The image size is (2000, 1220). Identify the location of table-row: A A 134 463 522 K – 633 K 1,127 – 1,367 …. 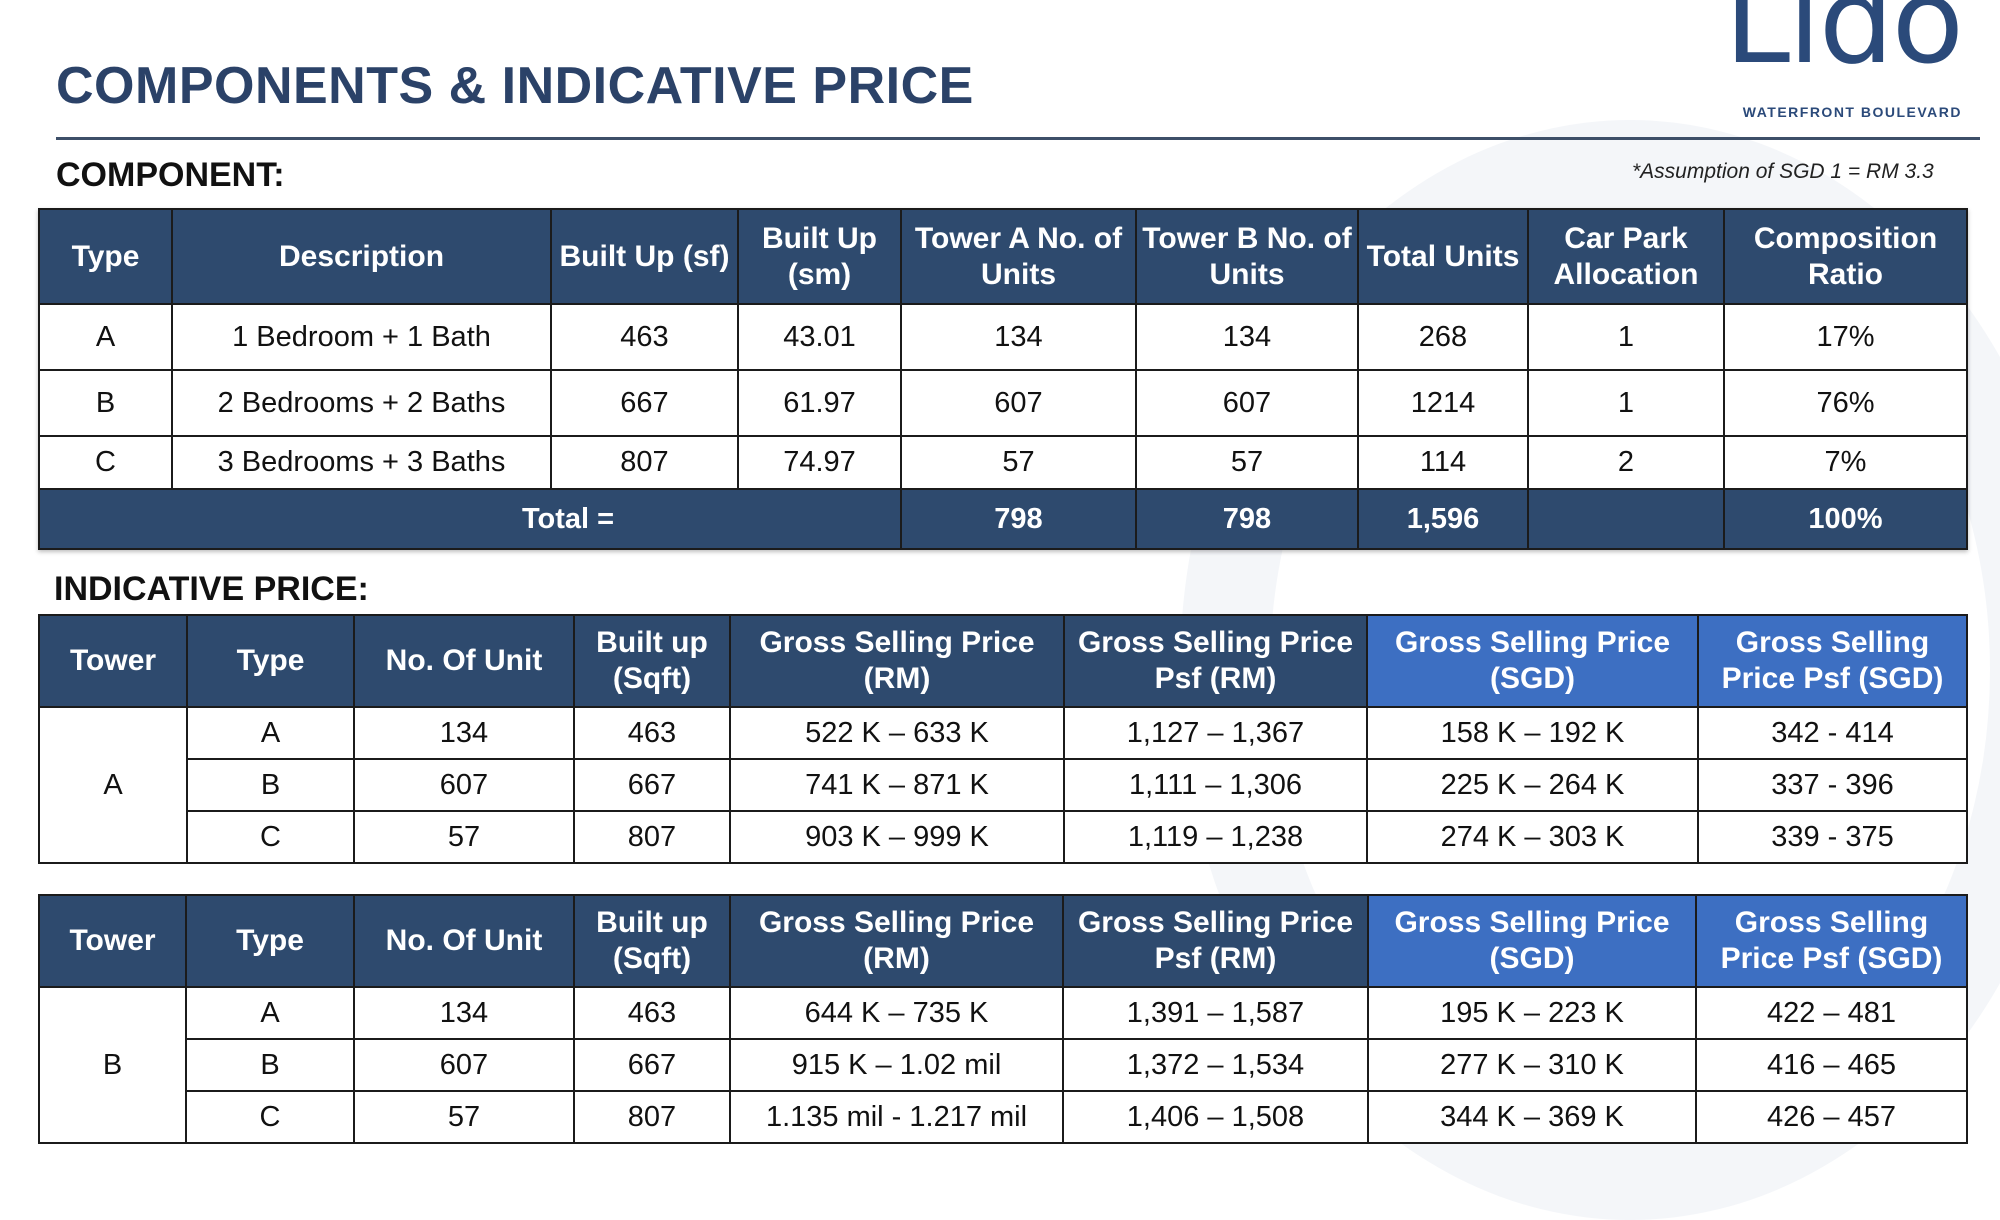
(1003, 785).